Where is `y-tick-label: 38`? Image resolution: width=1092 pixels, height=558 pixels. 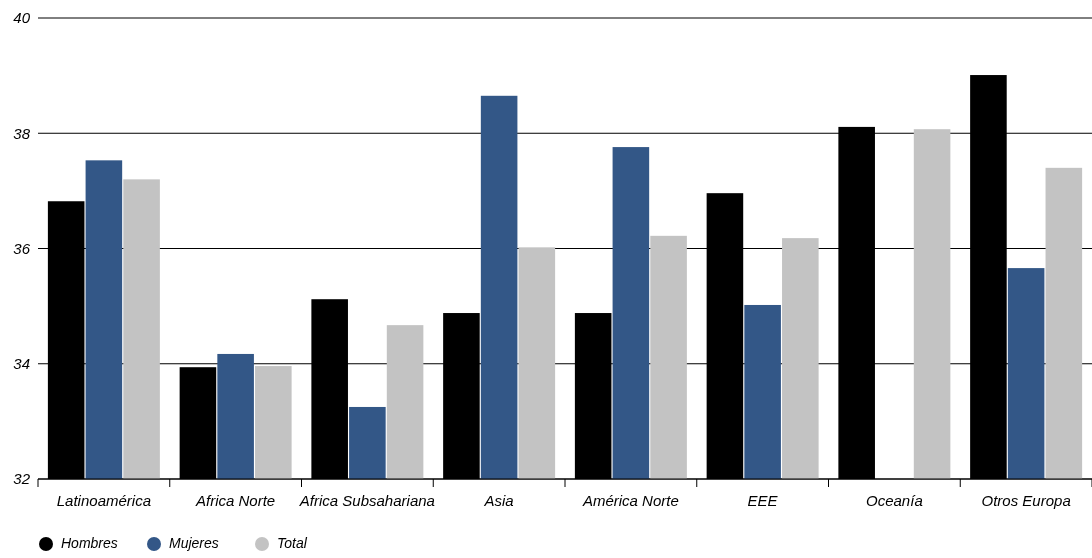
y-tick-label: 38 is located at coordinates (22, 133).